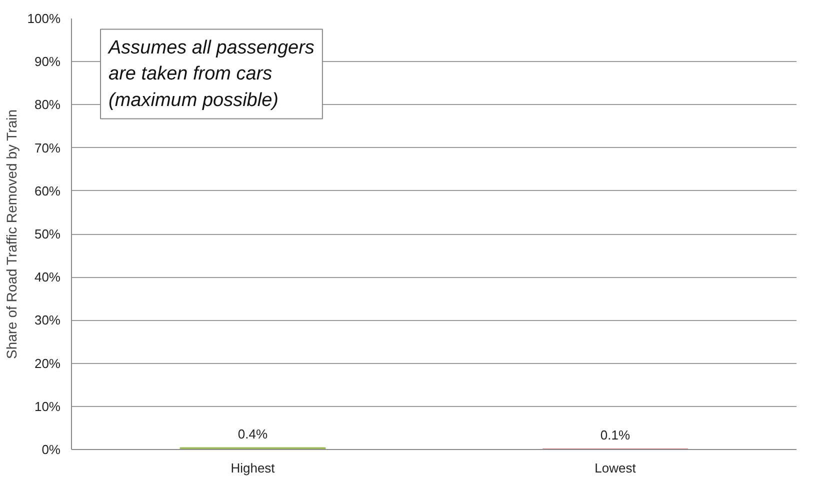 Image resolution: width=824 pixels, height=486 pixels. Describe the element at coordinates (615, 435) in the screenshot. I see `data-label: 0.1%` at that location.